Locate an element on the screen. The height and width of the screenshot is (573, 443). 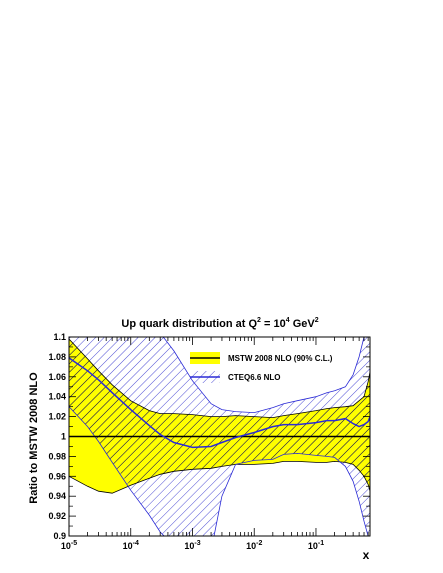
y-tick-label: 0.98 is located at coordinates (57, 456).